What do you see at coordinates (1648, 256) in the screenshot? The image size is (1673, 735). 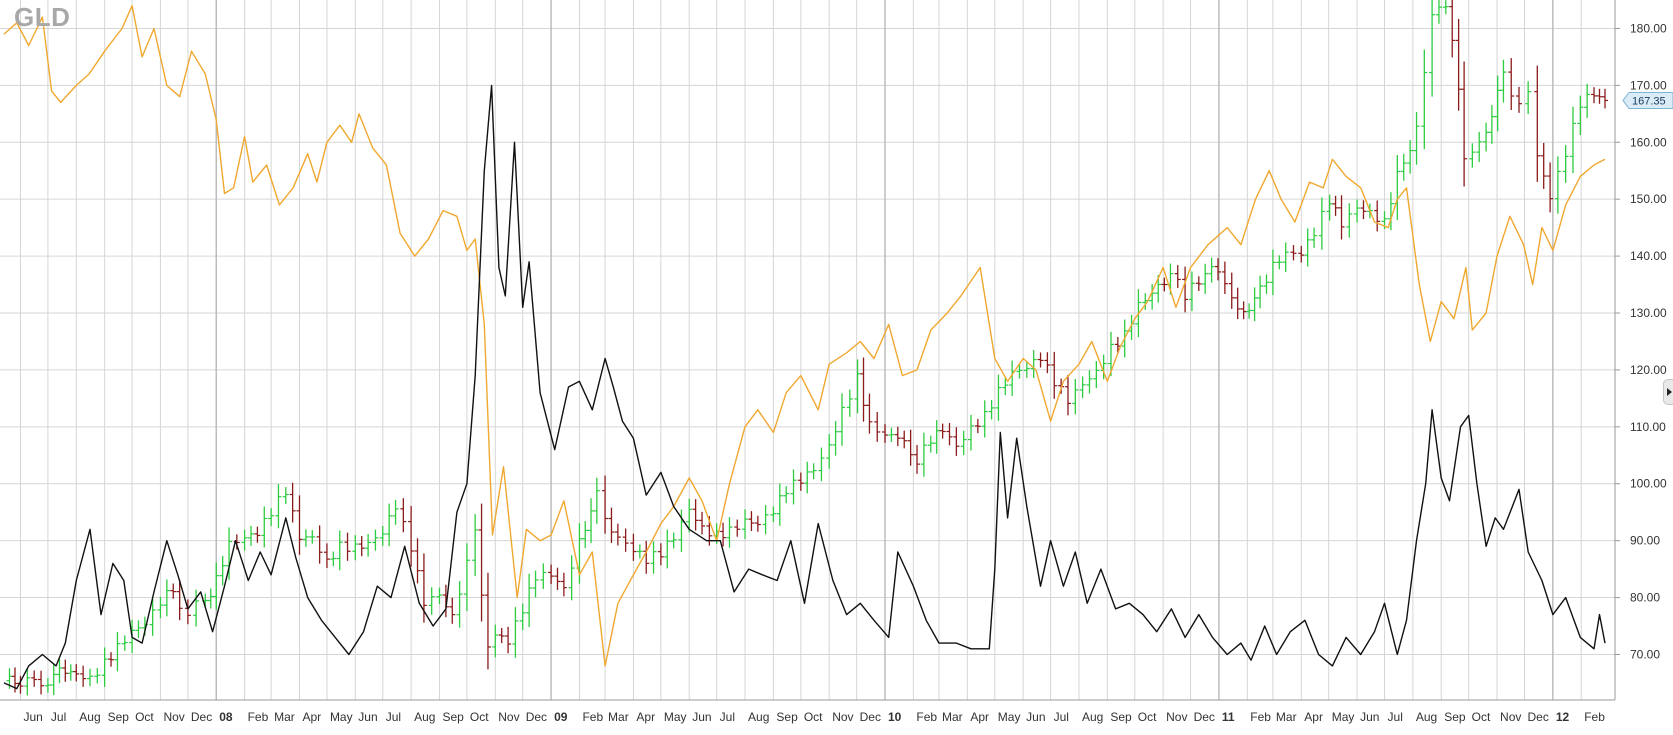 I see `y-tick-label: 140.00` at bounding box center [1648, 256].